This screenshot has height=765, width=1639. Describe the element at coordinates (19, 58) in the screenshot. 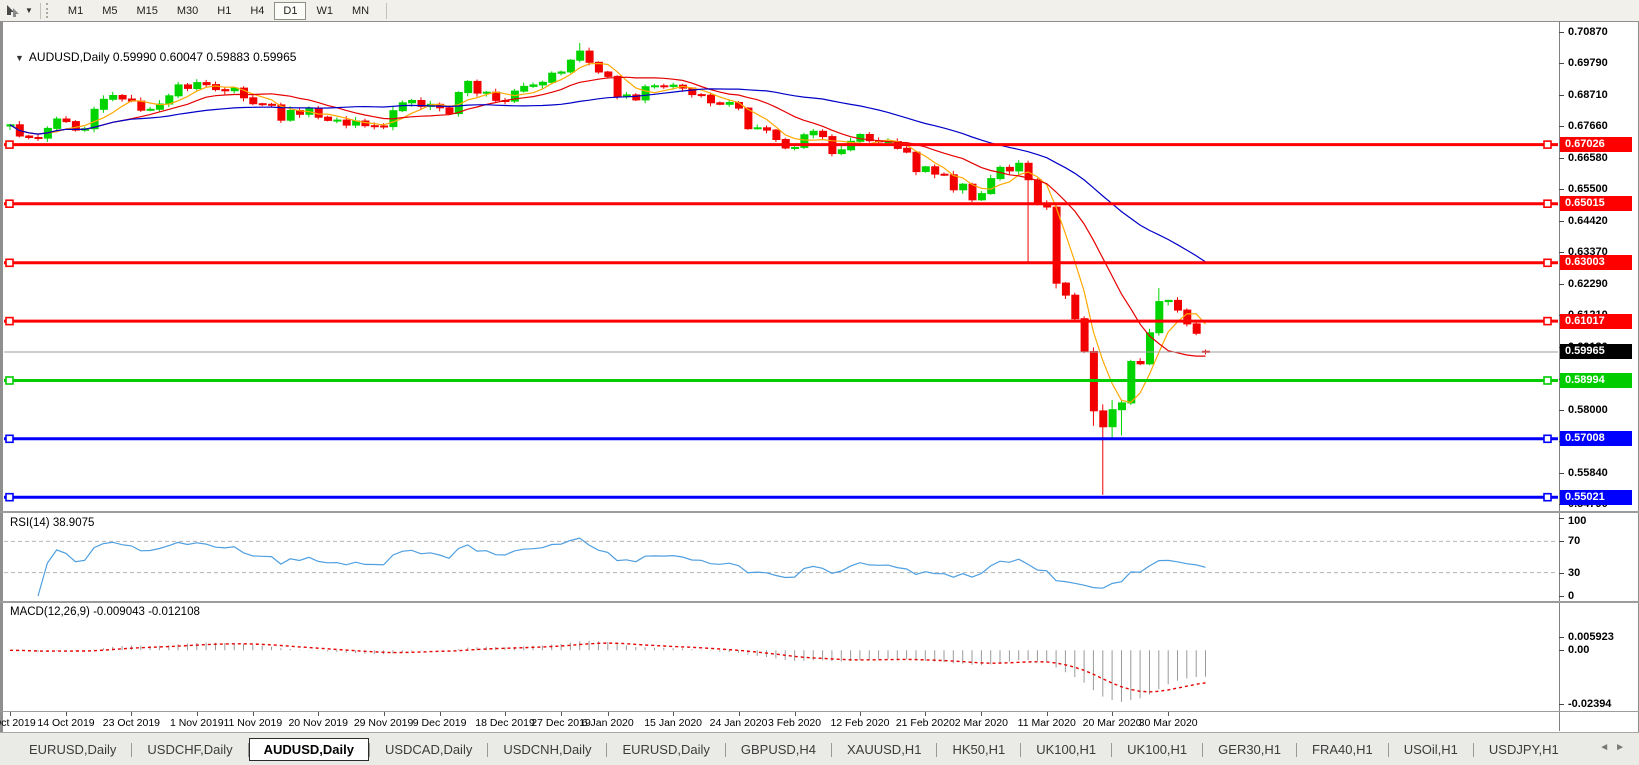

I see `symbol-caret-icon: ▼` at that location.